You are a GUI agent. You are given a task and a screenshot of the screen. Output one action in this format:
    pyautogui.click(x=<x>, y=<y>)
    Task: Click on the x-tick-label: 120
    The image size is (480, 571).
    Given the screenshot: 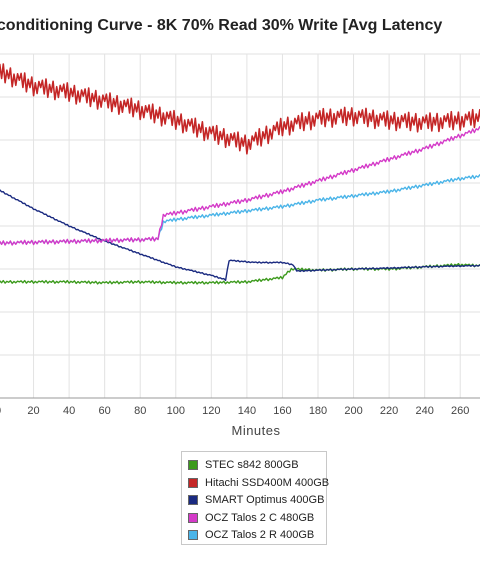 What is the action you would take?
    pyautogui.click(x=211, y=411)
    